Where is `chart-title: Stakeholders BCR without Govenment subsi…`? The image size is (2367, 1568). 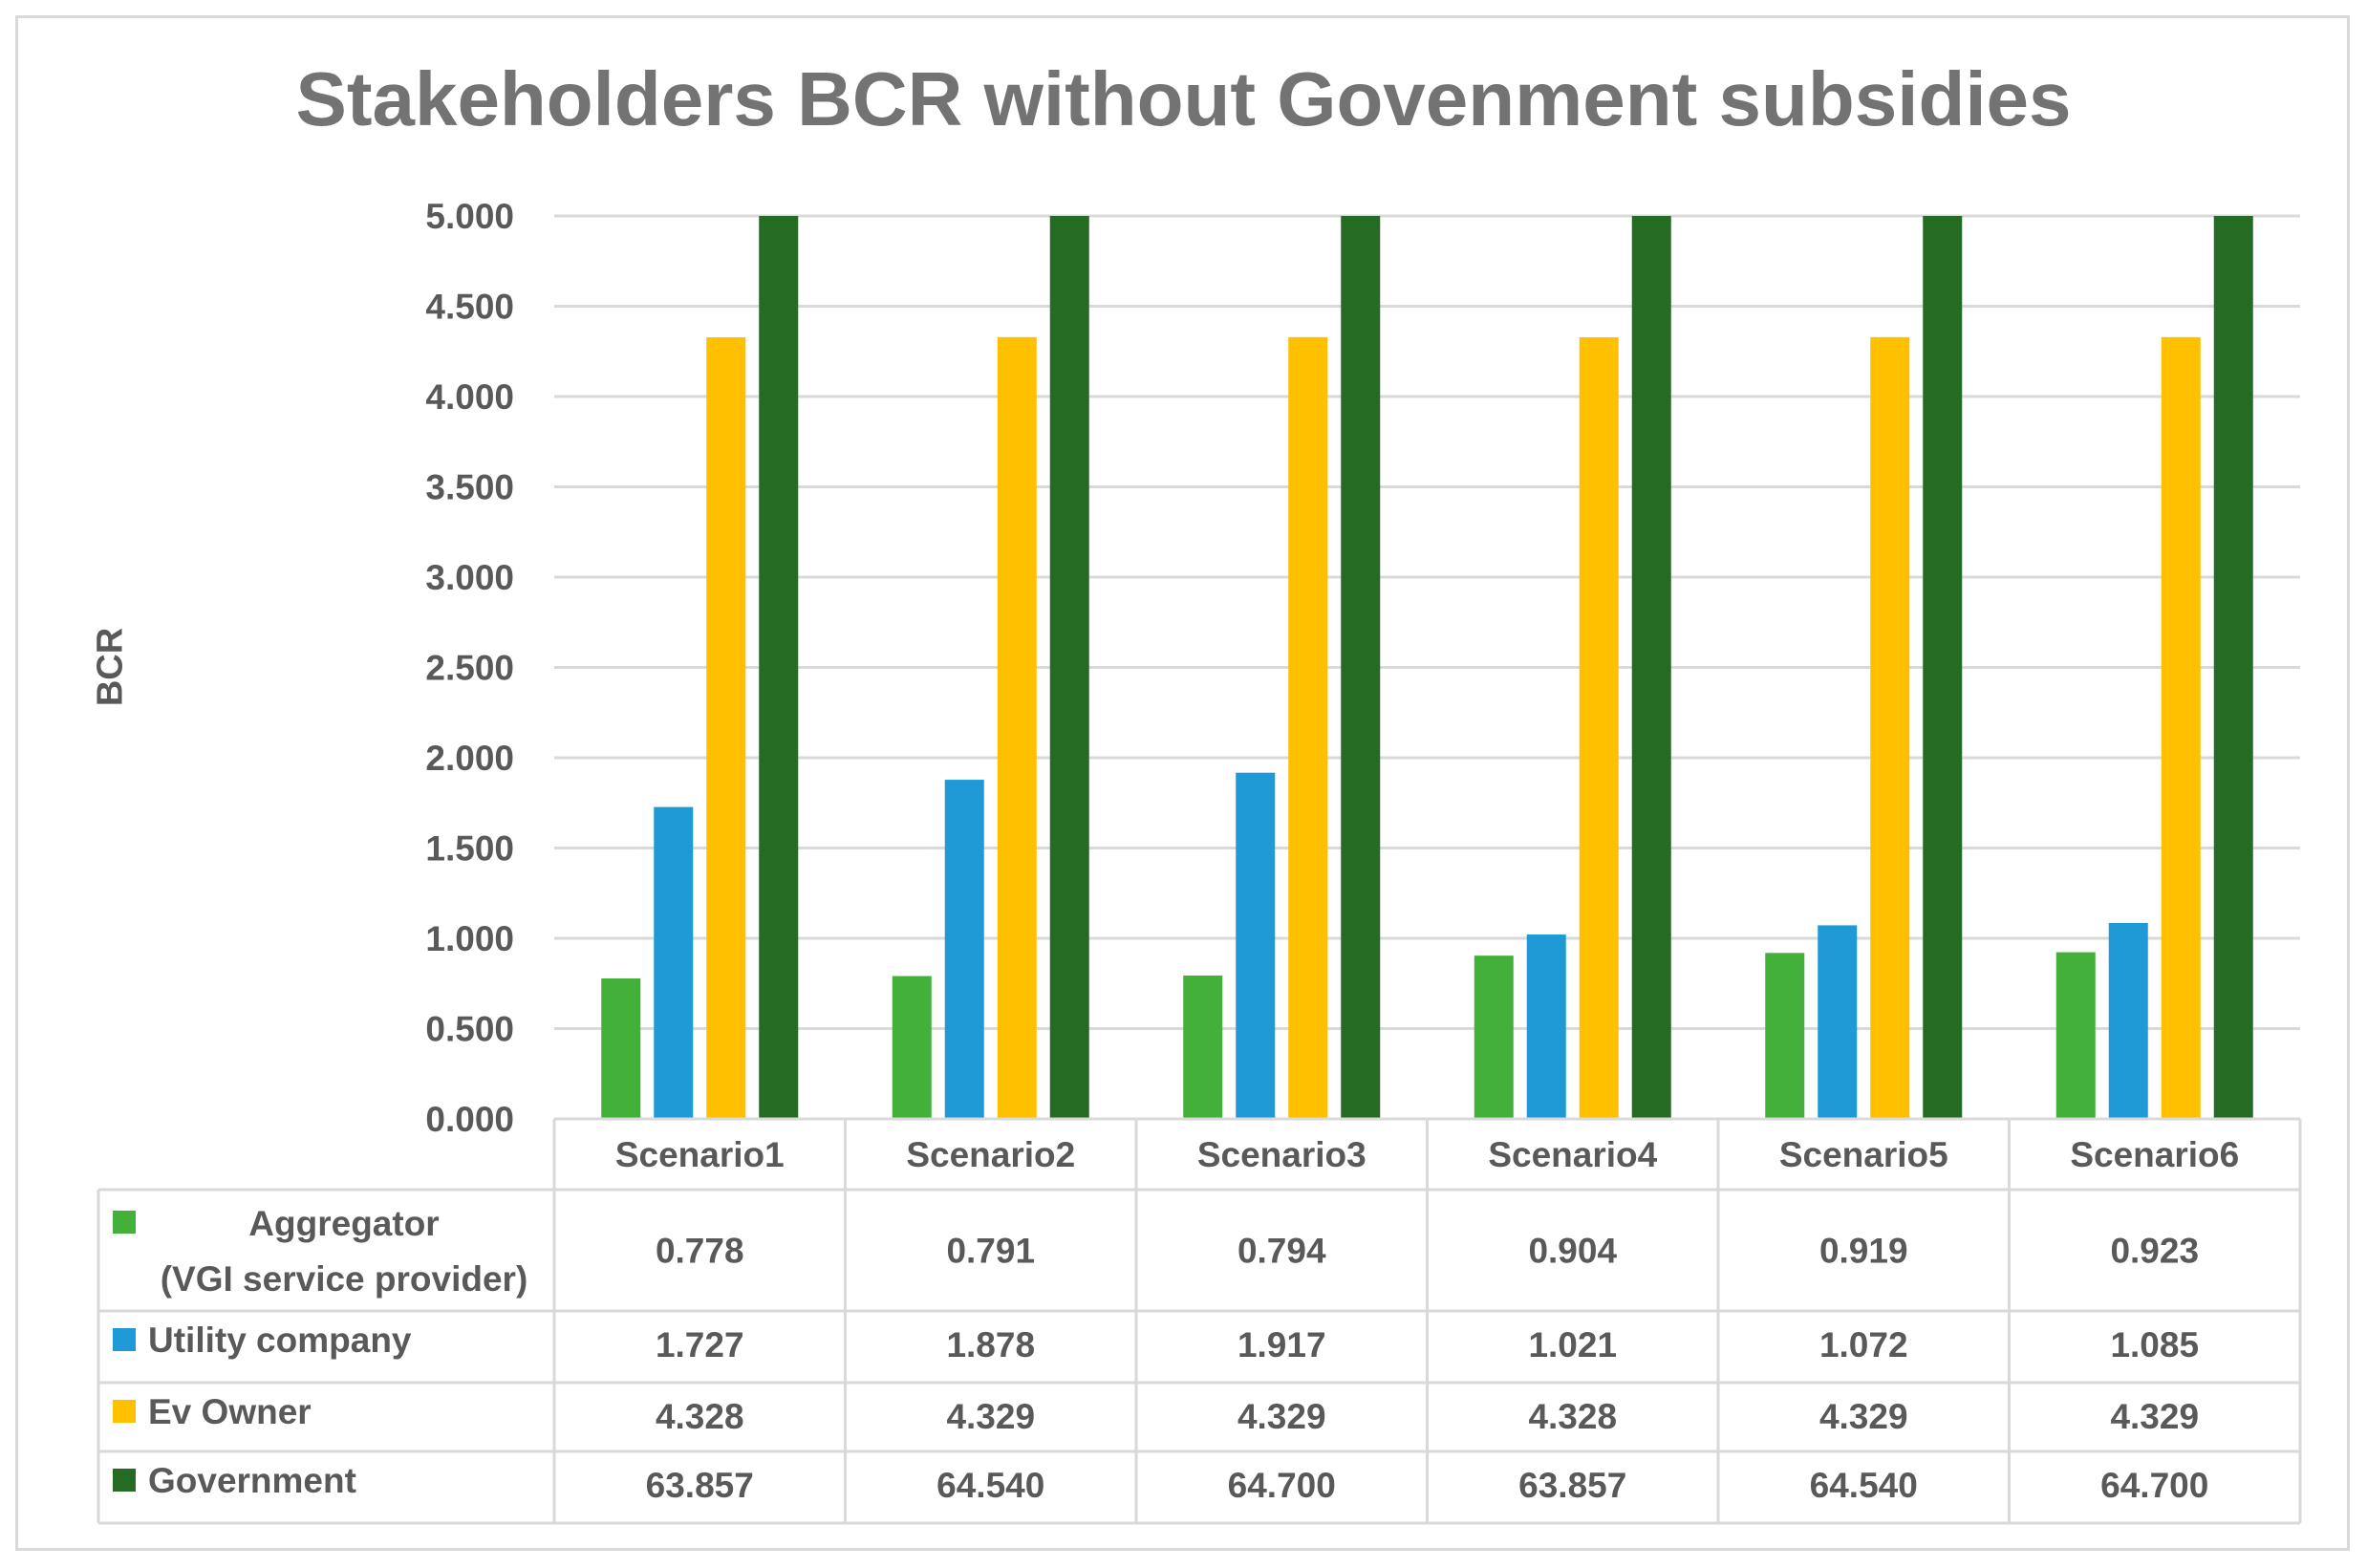
chart-title: Stakeholders BCR without Govenment subsi… is located at coordinates (1183, 99).